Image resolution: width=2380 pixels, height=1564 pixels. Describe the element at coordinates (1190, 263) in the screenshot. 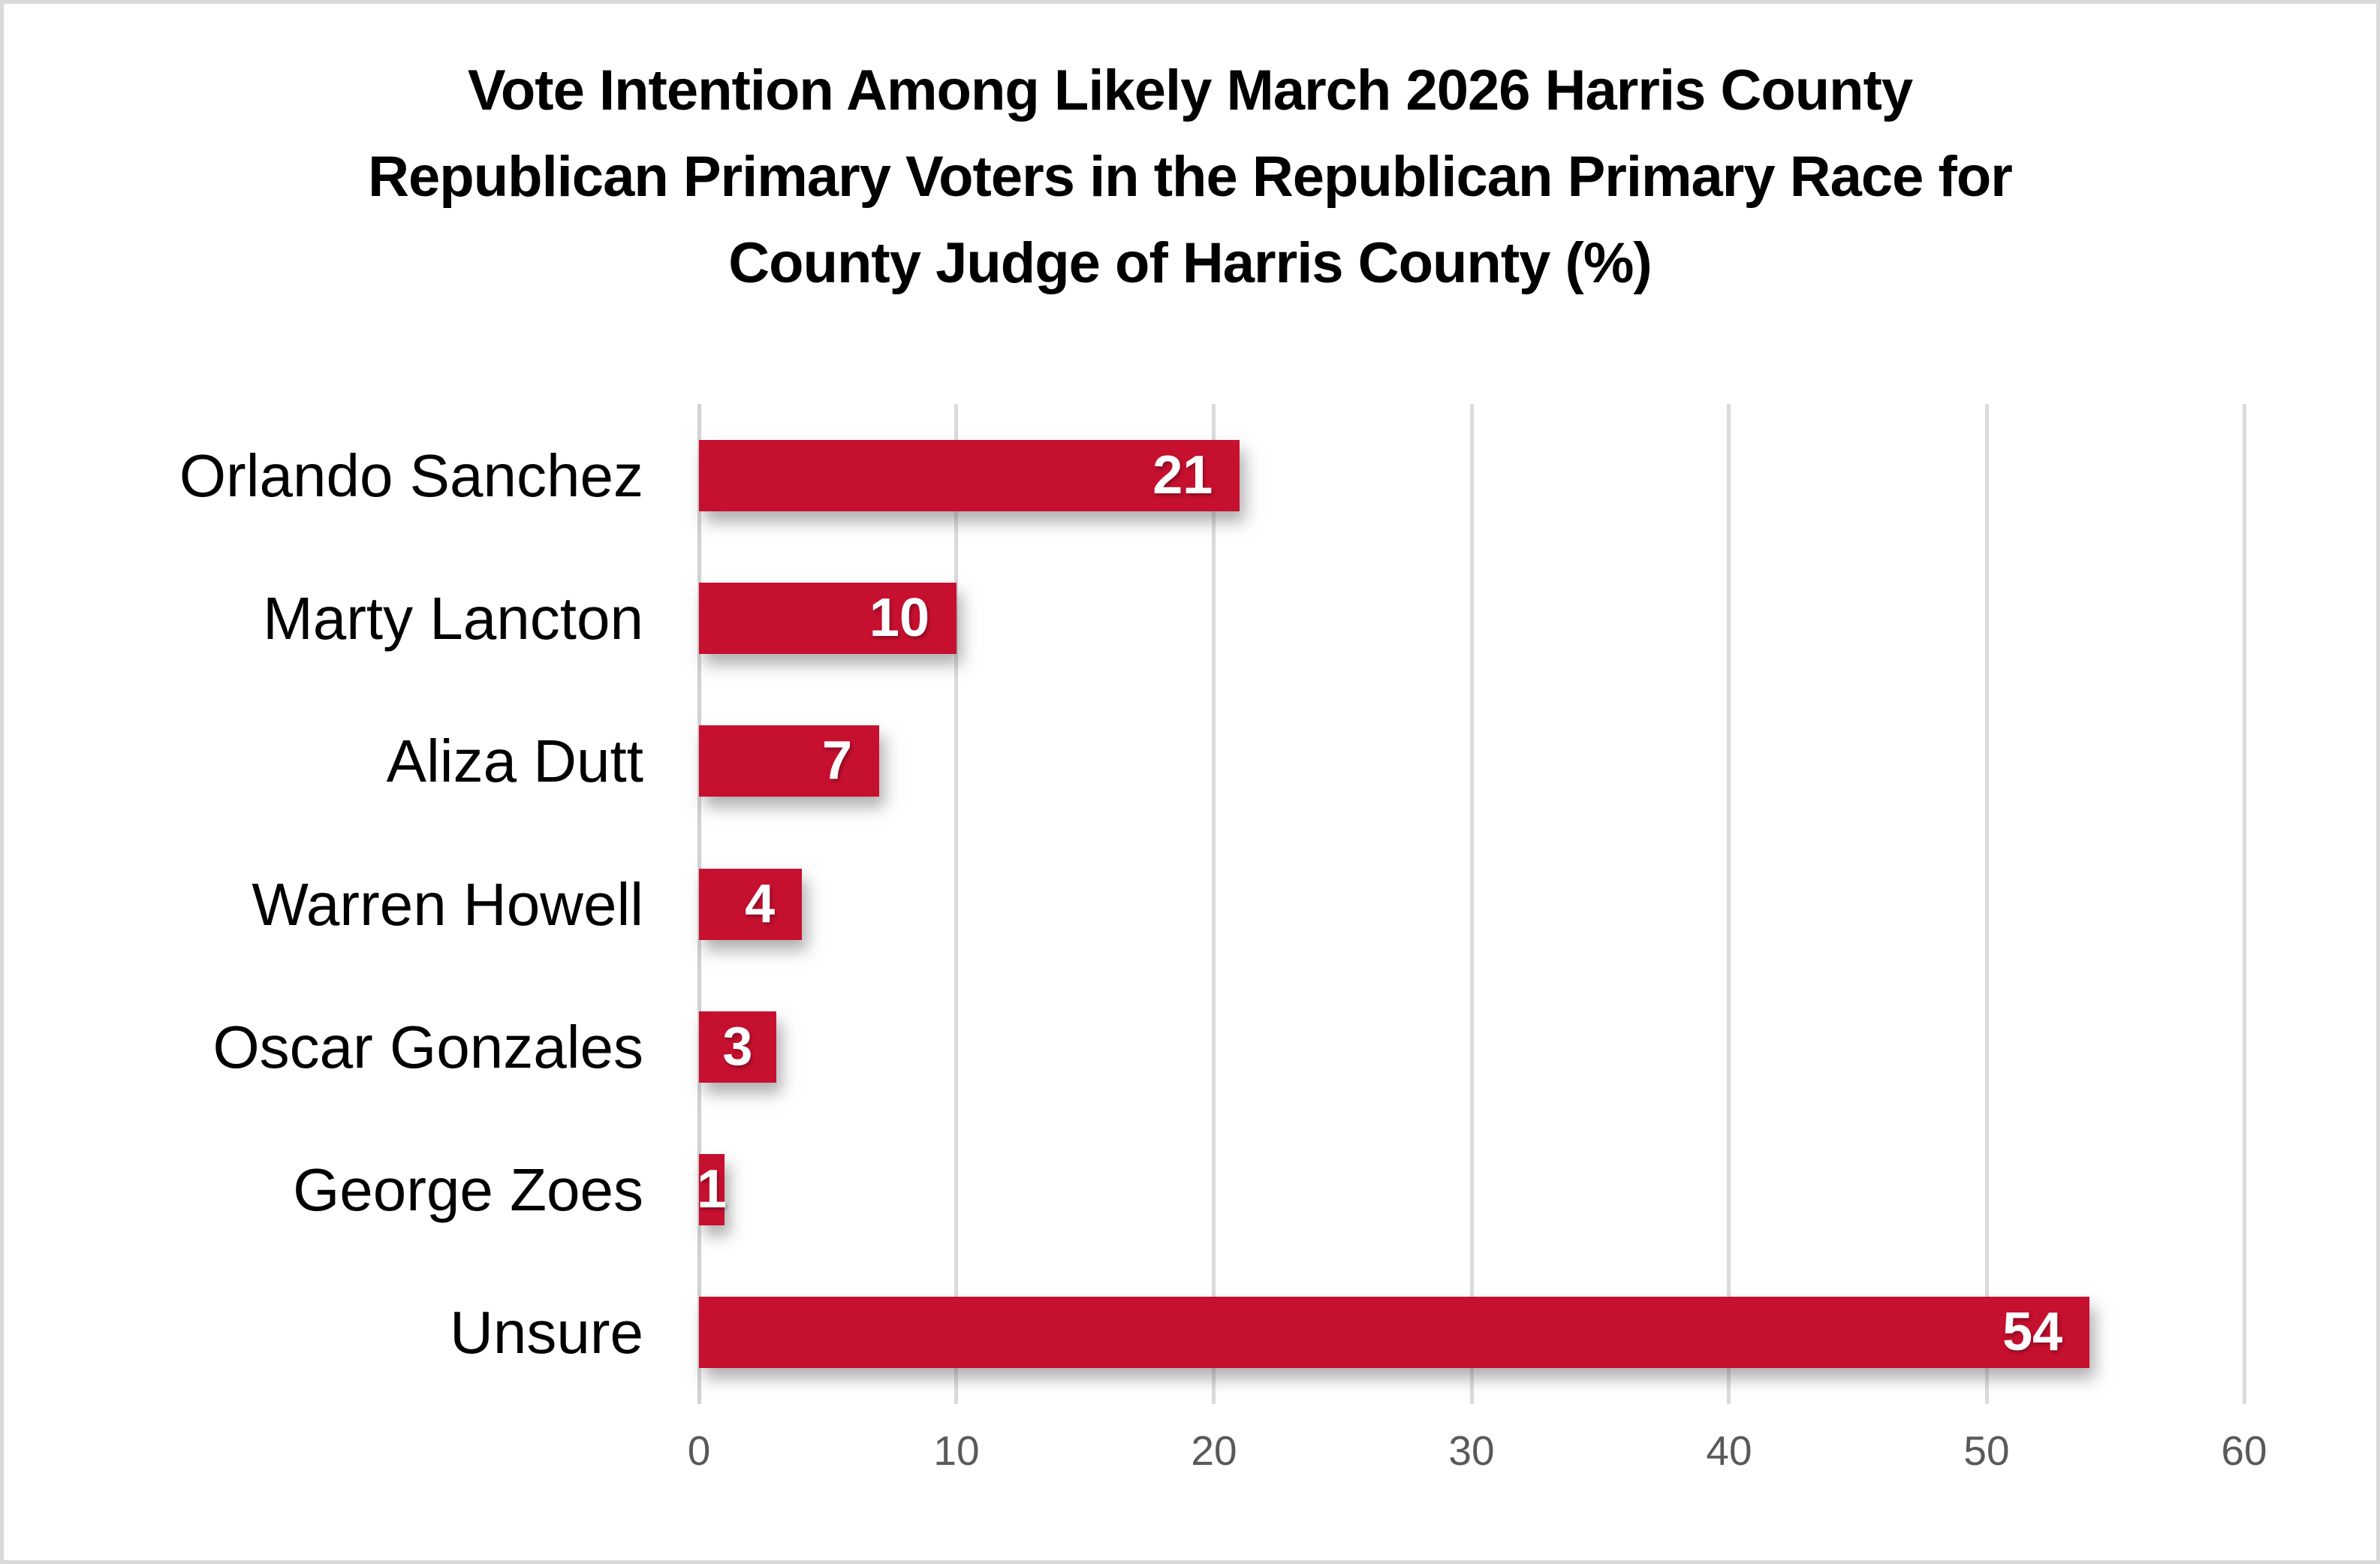

I see `chart-title-line-3: County Judge of Harris County (%)` at that location.